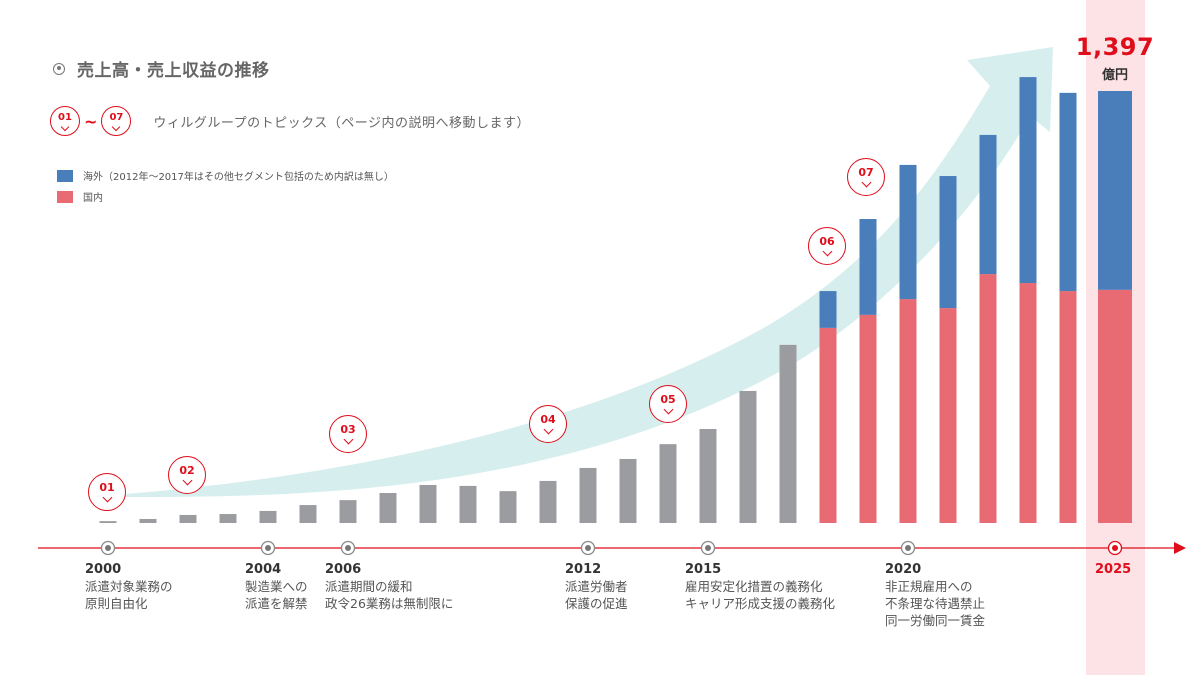 The width and height of the screenshot is (1200, 675). Describe the element at coordinates (760, 603) in the screenshot. I see `timeline-event-text: キャリア形成支援の義務化` at that location.